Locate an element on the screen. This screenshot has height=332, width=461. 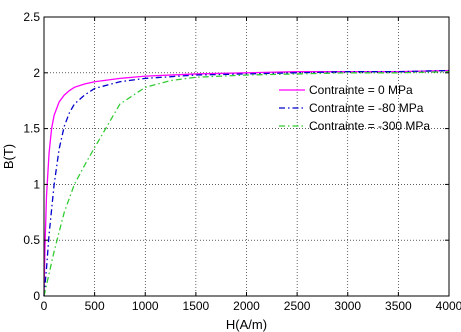
legend-label: Contrainte = -300 MPa is located at coordinates (369, 126).